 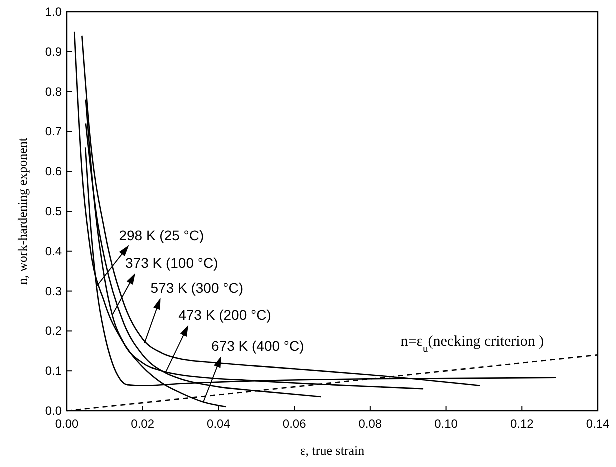 I want to click on y-tick-label: 0.9, so click(x=53, y=51).